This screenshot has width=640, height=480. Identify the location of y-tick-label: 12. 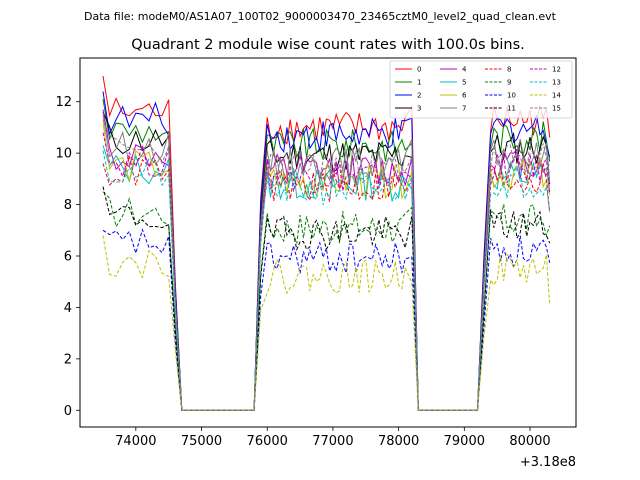
(63, 102).